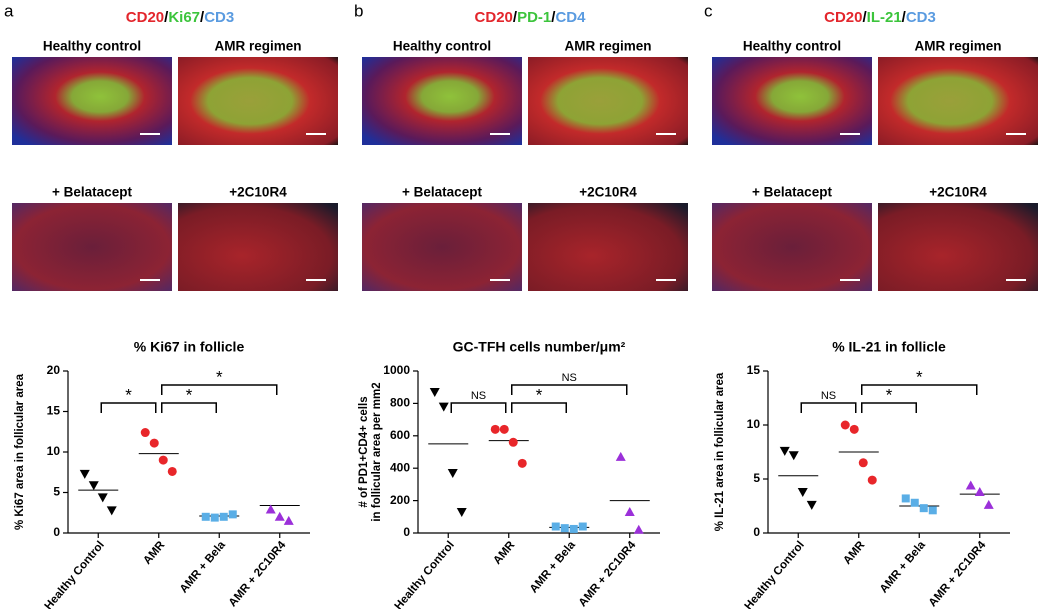 The width and height of the screenshot is (1050, 609). What do you see at coordinates (184, 17) in the screenshot?
I see `stain-label: Ki67` at bounding box center [184, 17].